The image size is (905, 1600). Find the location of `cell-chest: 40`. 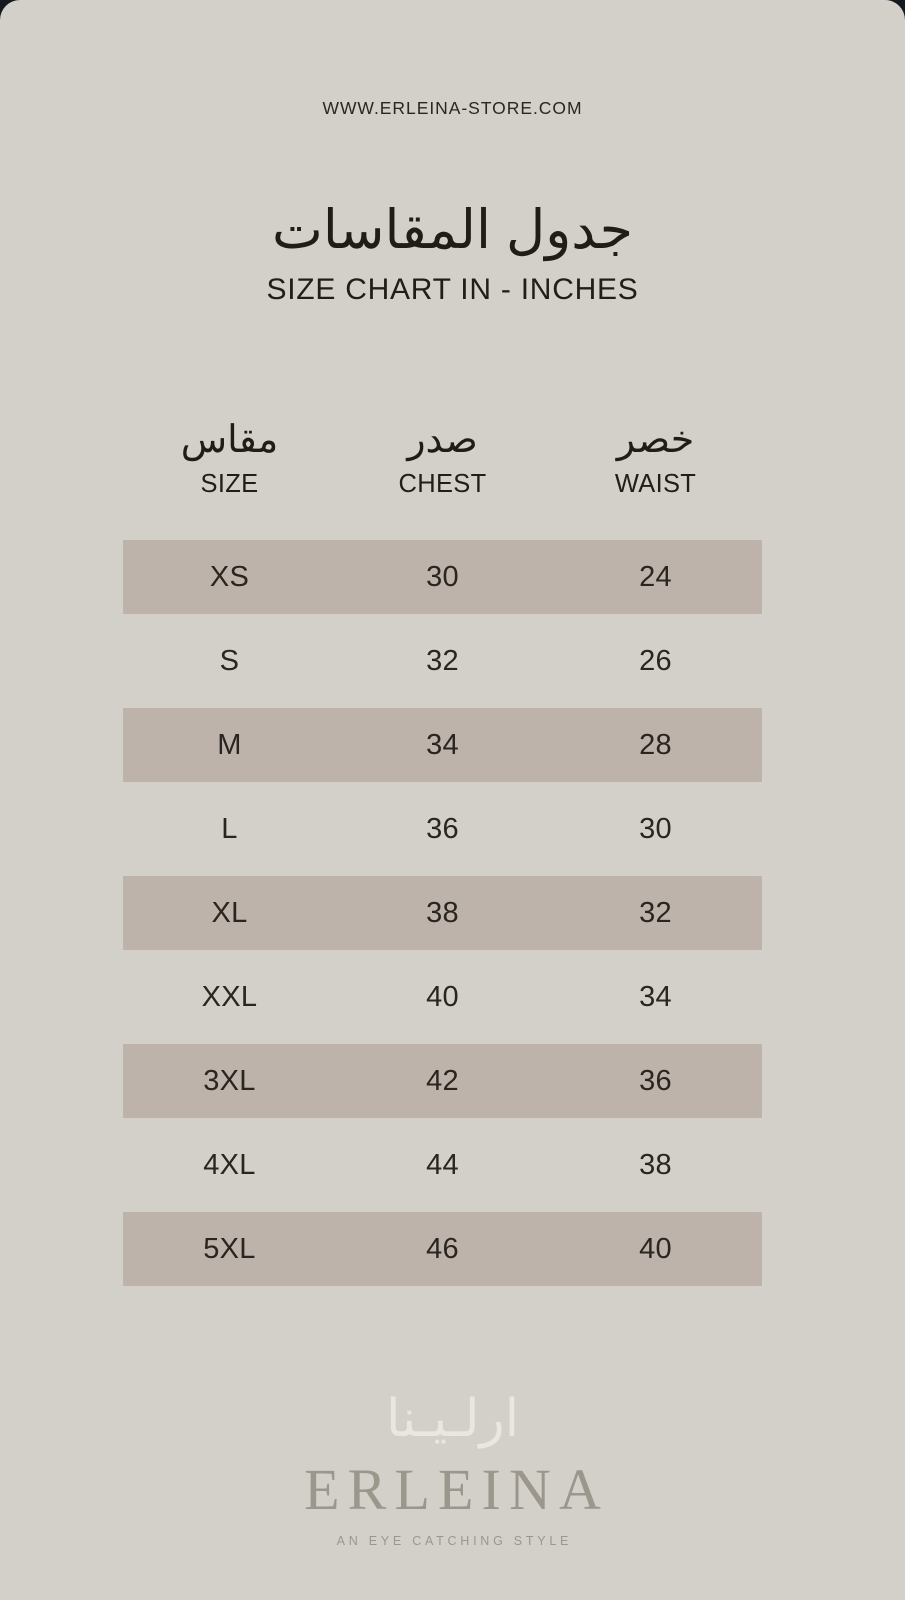

cell-chest: 40 is located at coordinates (442, 996).